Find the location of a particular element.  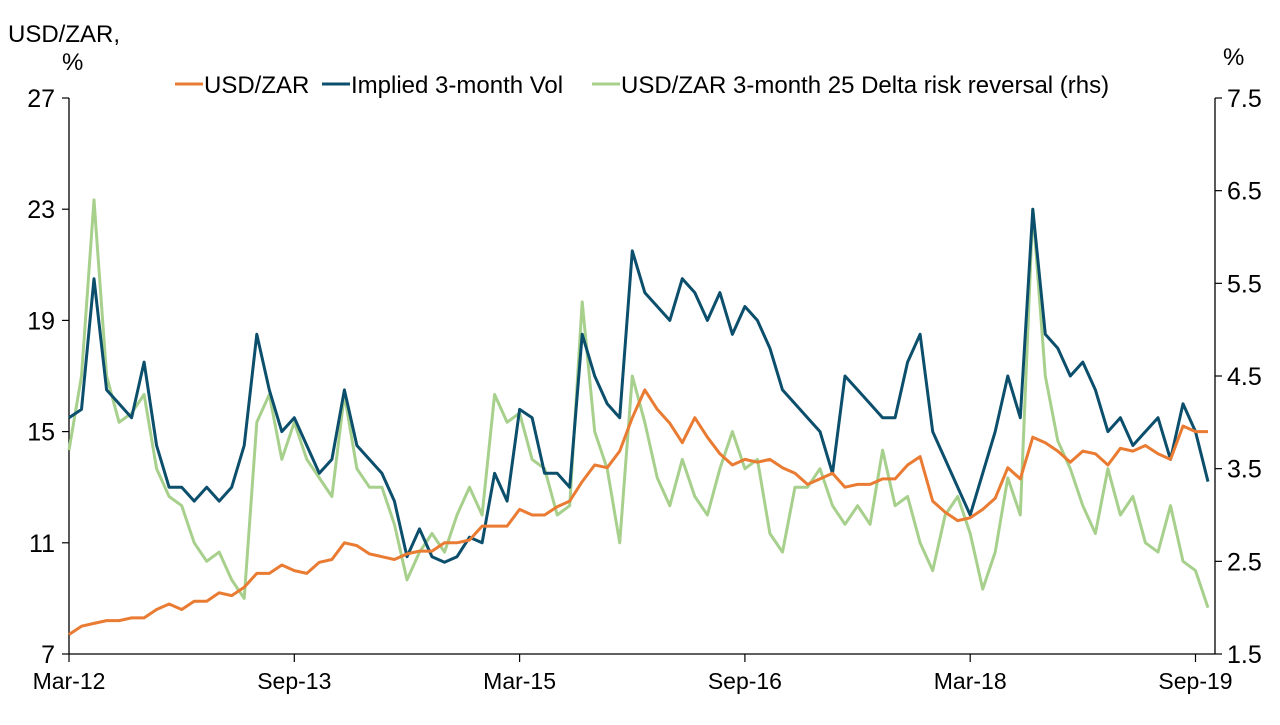

legend-label-1: Implied 3-month Vol is located at coordinates (457, 85).